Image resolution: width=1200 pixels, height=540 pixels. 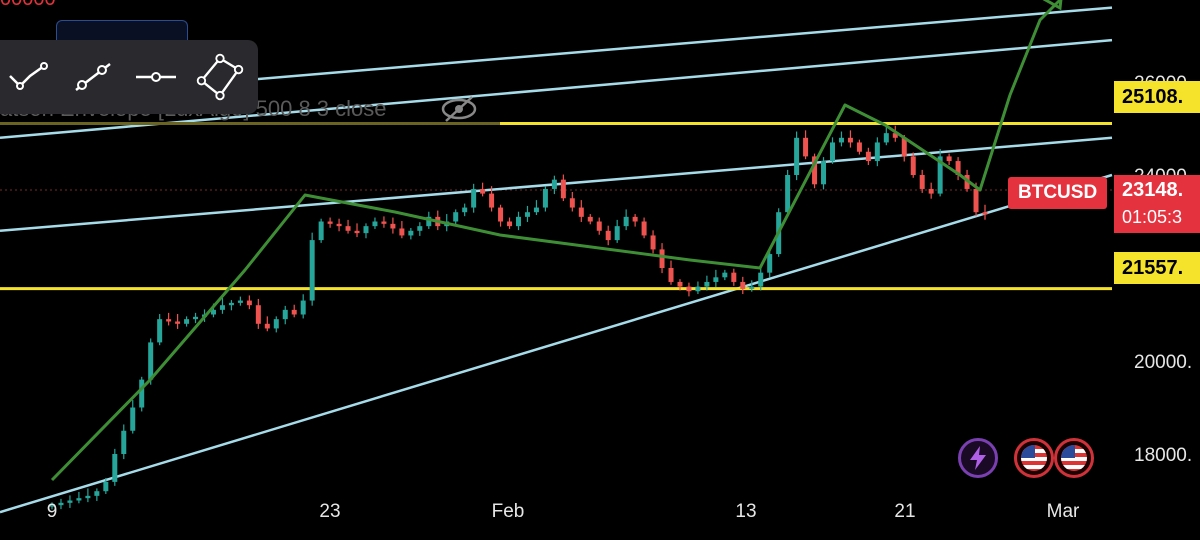 I want to click on current-price-badge: 23148. 01:05:3, so click(x=1157, y=204).